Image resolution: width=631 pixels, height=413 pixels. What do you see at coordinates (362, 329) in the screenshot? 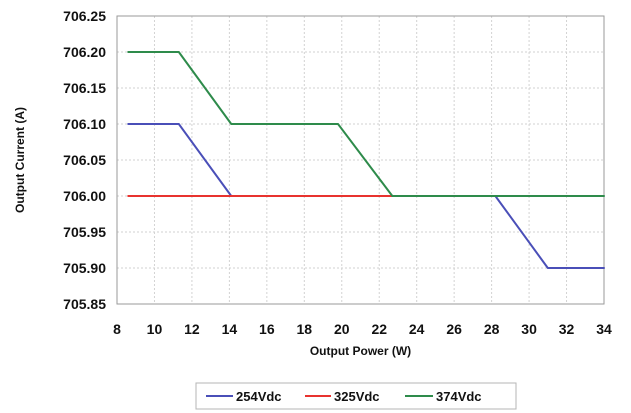
I see `x-axis-ticks: 8 10 12 14 16 18 20 22 24 26 28 30 32 34` at bounding box center [362, 329].